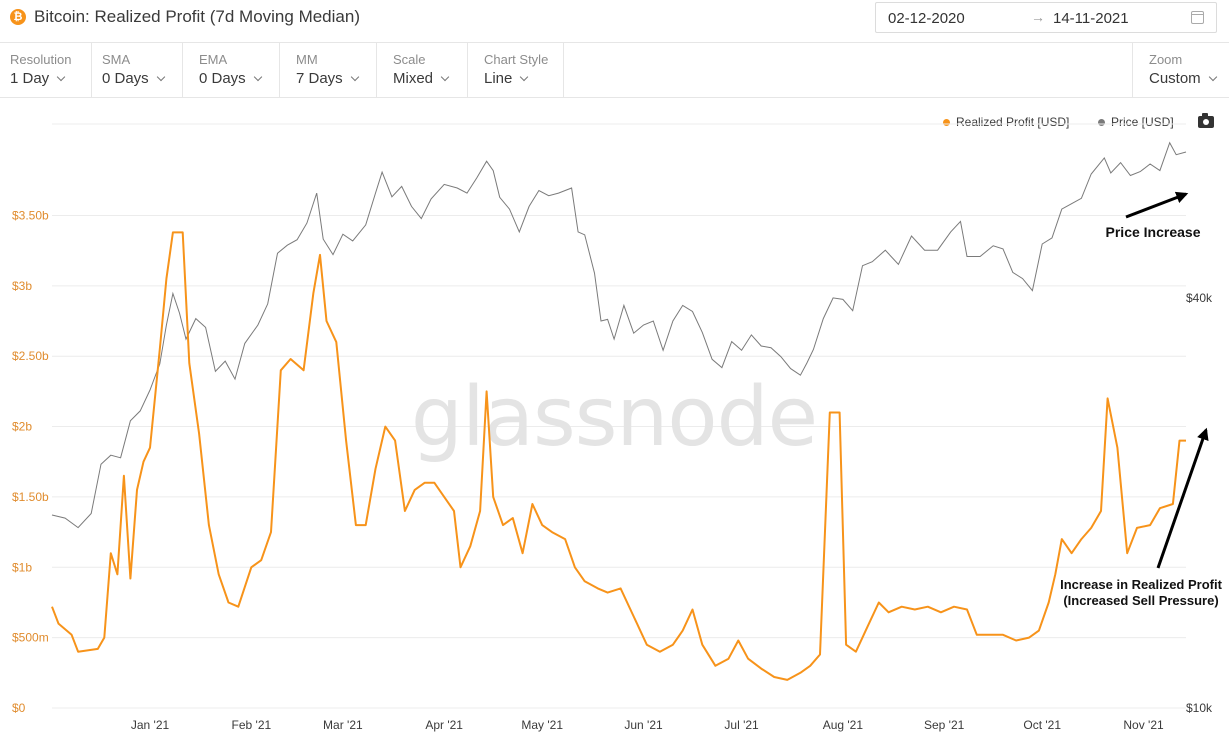 This screenshot has height=744, width=1229. Describe the element at coordinates (22, 427) in the screenshot. I see `y-left-tick-label: $2b` at that location.